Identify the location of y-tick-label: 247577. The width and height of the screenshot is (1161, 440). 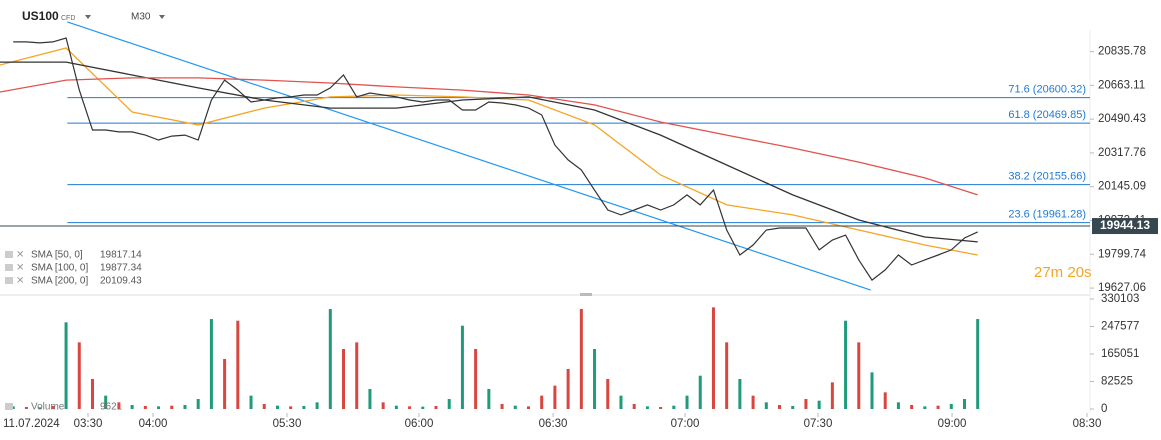
(1120, 327).